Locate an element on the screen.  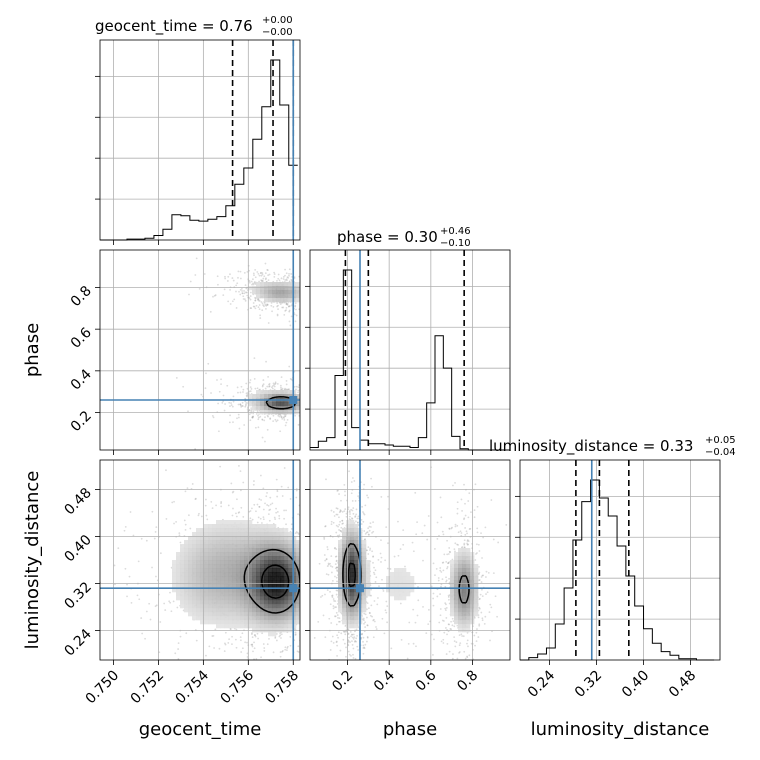
panel-phase-histogram is located at coordinates (408, 352).